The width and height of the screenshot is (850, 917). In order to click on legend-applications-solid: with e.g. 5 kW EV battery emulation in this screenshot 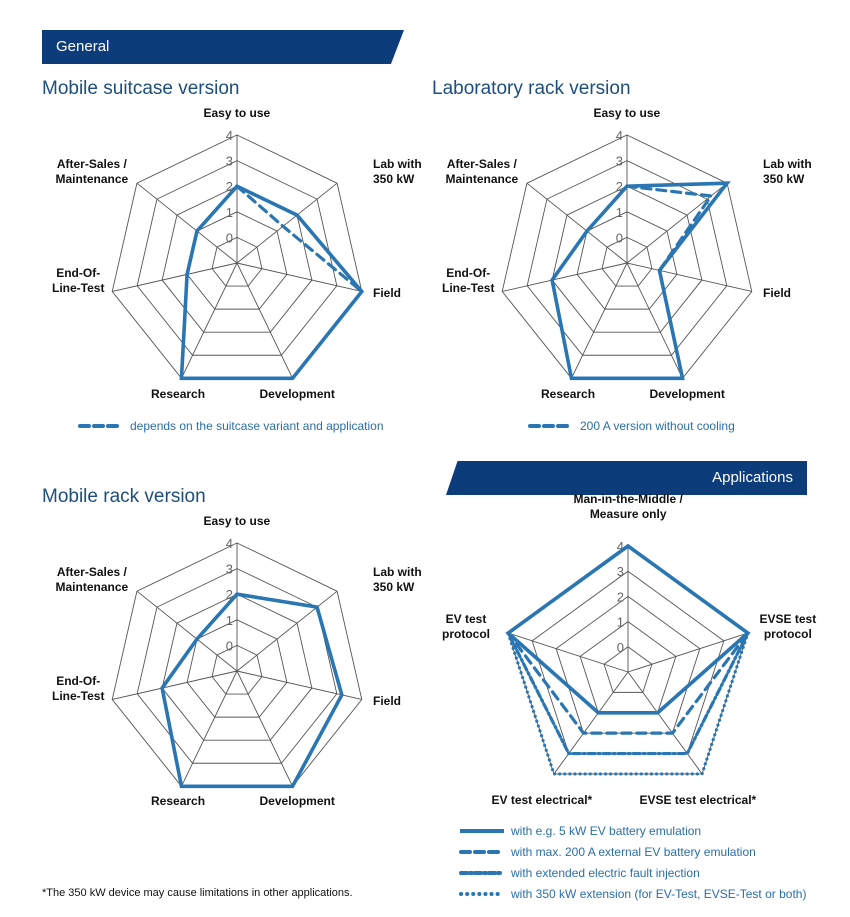, I will do `click(580, 831)`.